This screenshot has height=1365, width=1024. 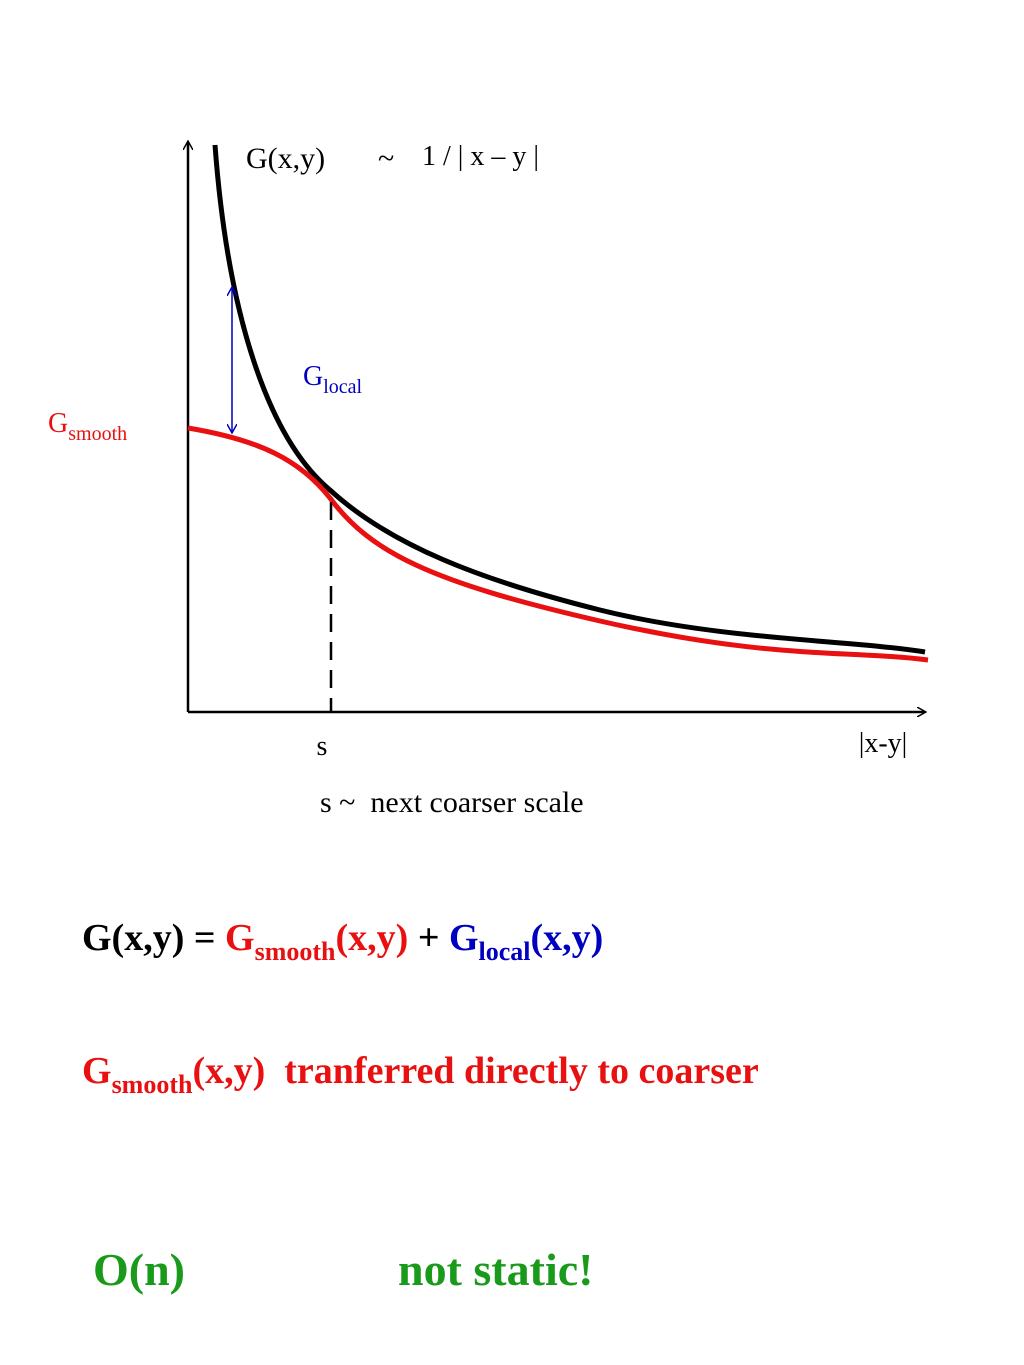 What do you see at coordinates (295, 951) in the screenshot?
I see `eq-smooth-sub: smooth` at bounding box center [295, 951].